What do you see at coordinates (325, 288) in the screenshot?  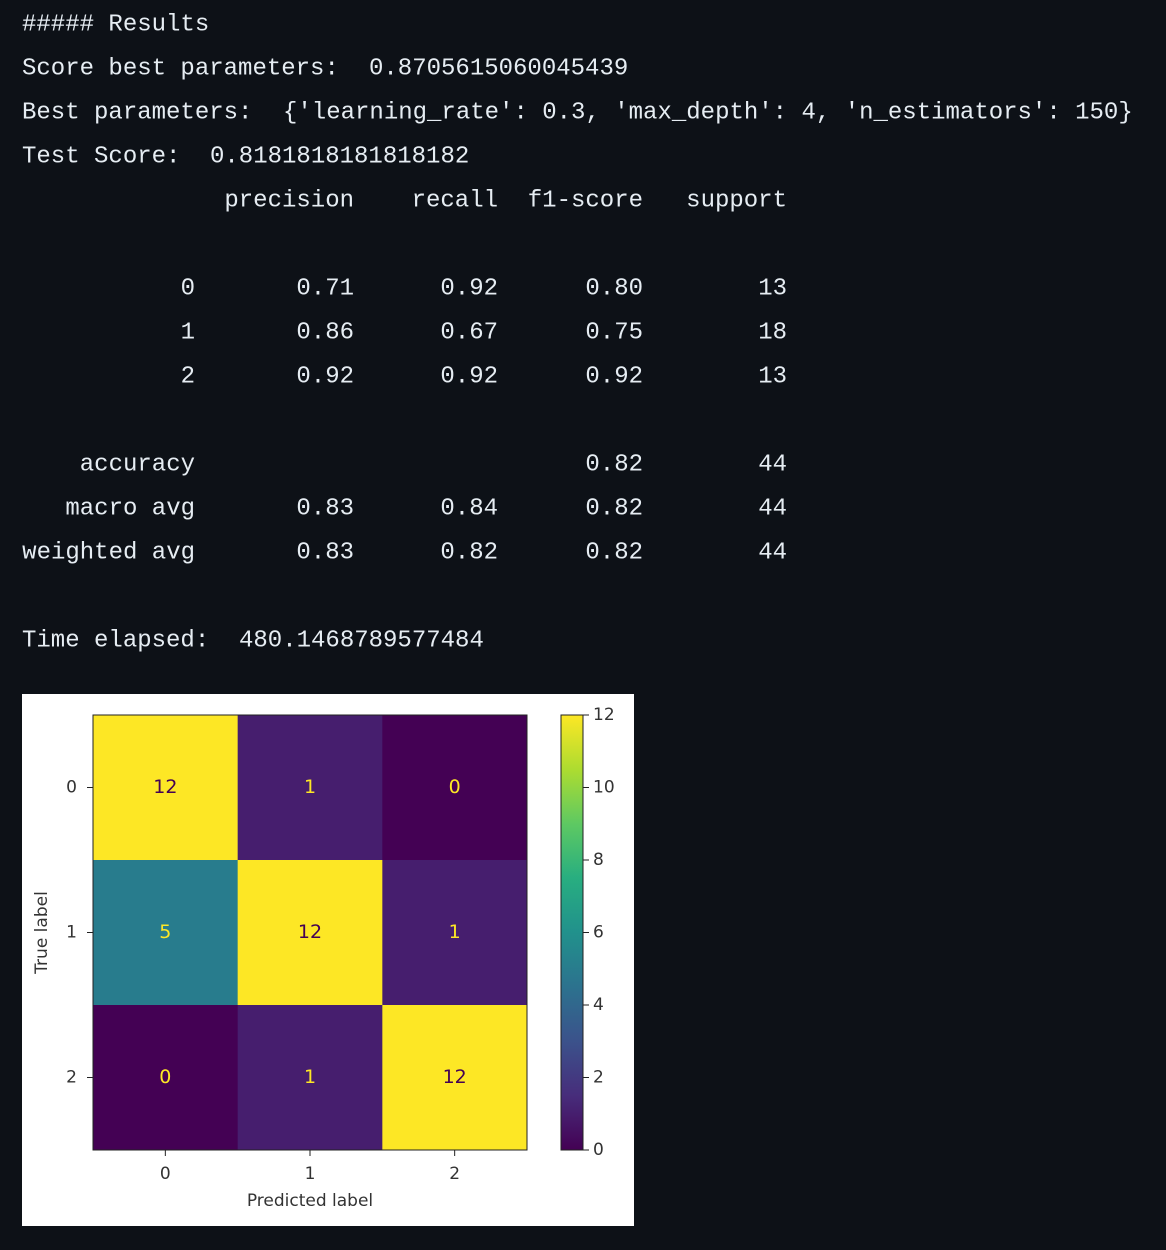 I see `report-cell: 0.71` at bounding box center [325, 288].